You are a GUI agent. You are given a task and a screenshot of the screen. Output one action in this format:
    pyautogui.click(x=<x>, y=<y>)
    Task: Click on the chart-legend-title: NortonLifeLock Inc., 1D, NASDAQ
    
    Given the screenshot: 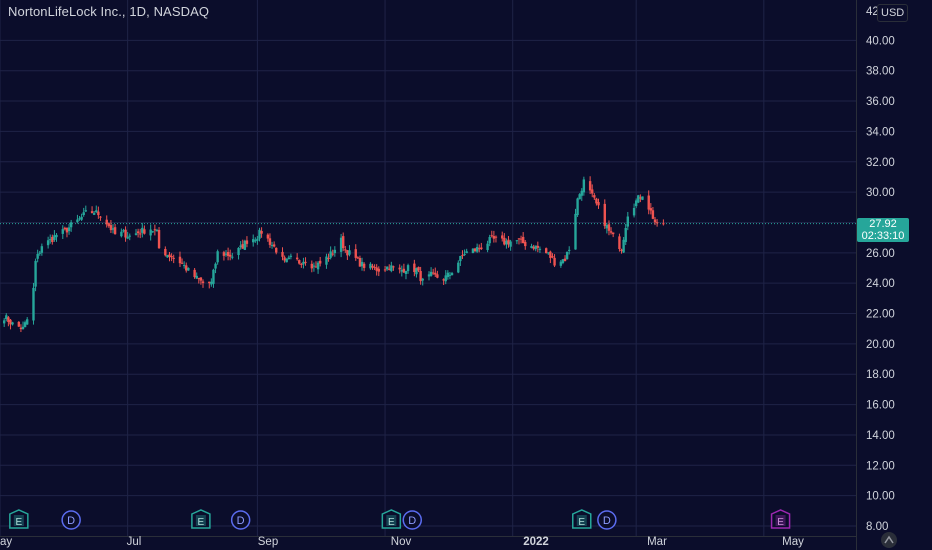 What is the action you would take?
    pyautogui.click(x=109, y=11)
    